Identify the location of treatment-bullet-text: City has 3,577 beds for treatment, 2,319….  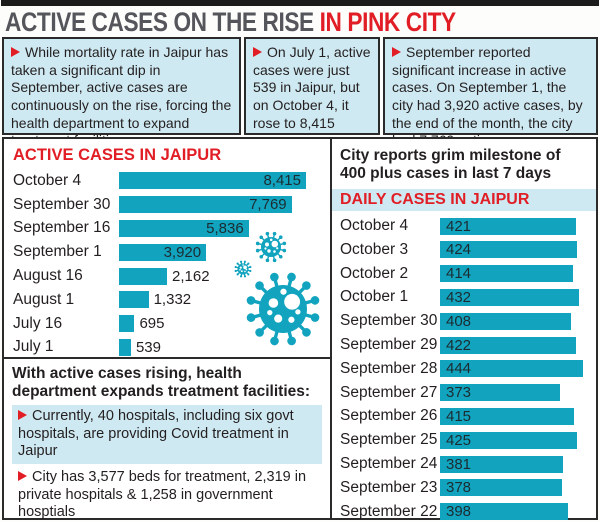
(162, 495).